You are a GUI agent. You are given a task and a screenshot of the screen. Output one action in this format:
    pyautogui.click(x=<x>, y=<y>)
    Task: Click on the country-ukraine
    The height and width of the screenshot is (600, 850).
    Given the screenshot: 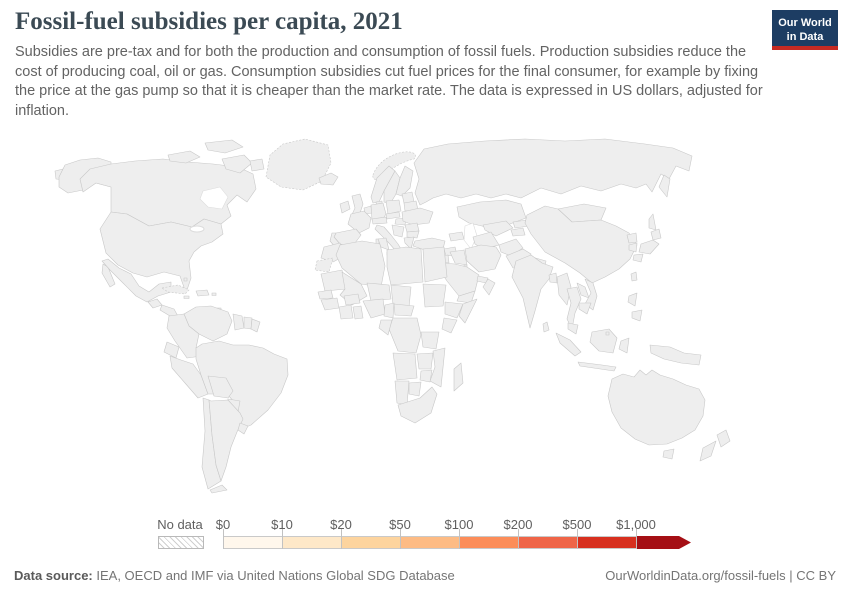 What is the action you would take?
    pyautogui.click(x=417, y=216)
    